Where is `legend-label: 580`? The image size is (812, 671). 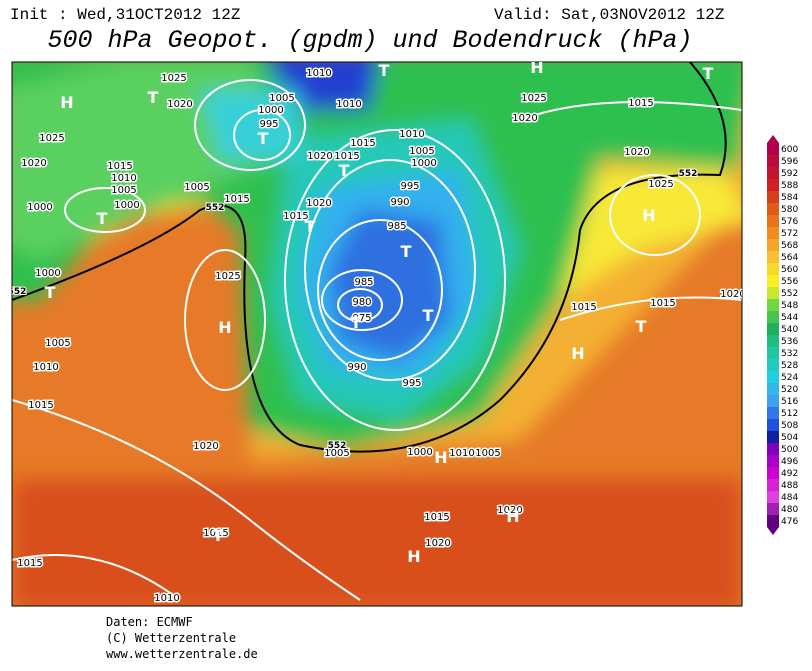
legend-label: 580 is located at coordinates (789, 210).